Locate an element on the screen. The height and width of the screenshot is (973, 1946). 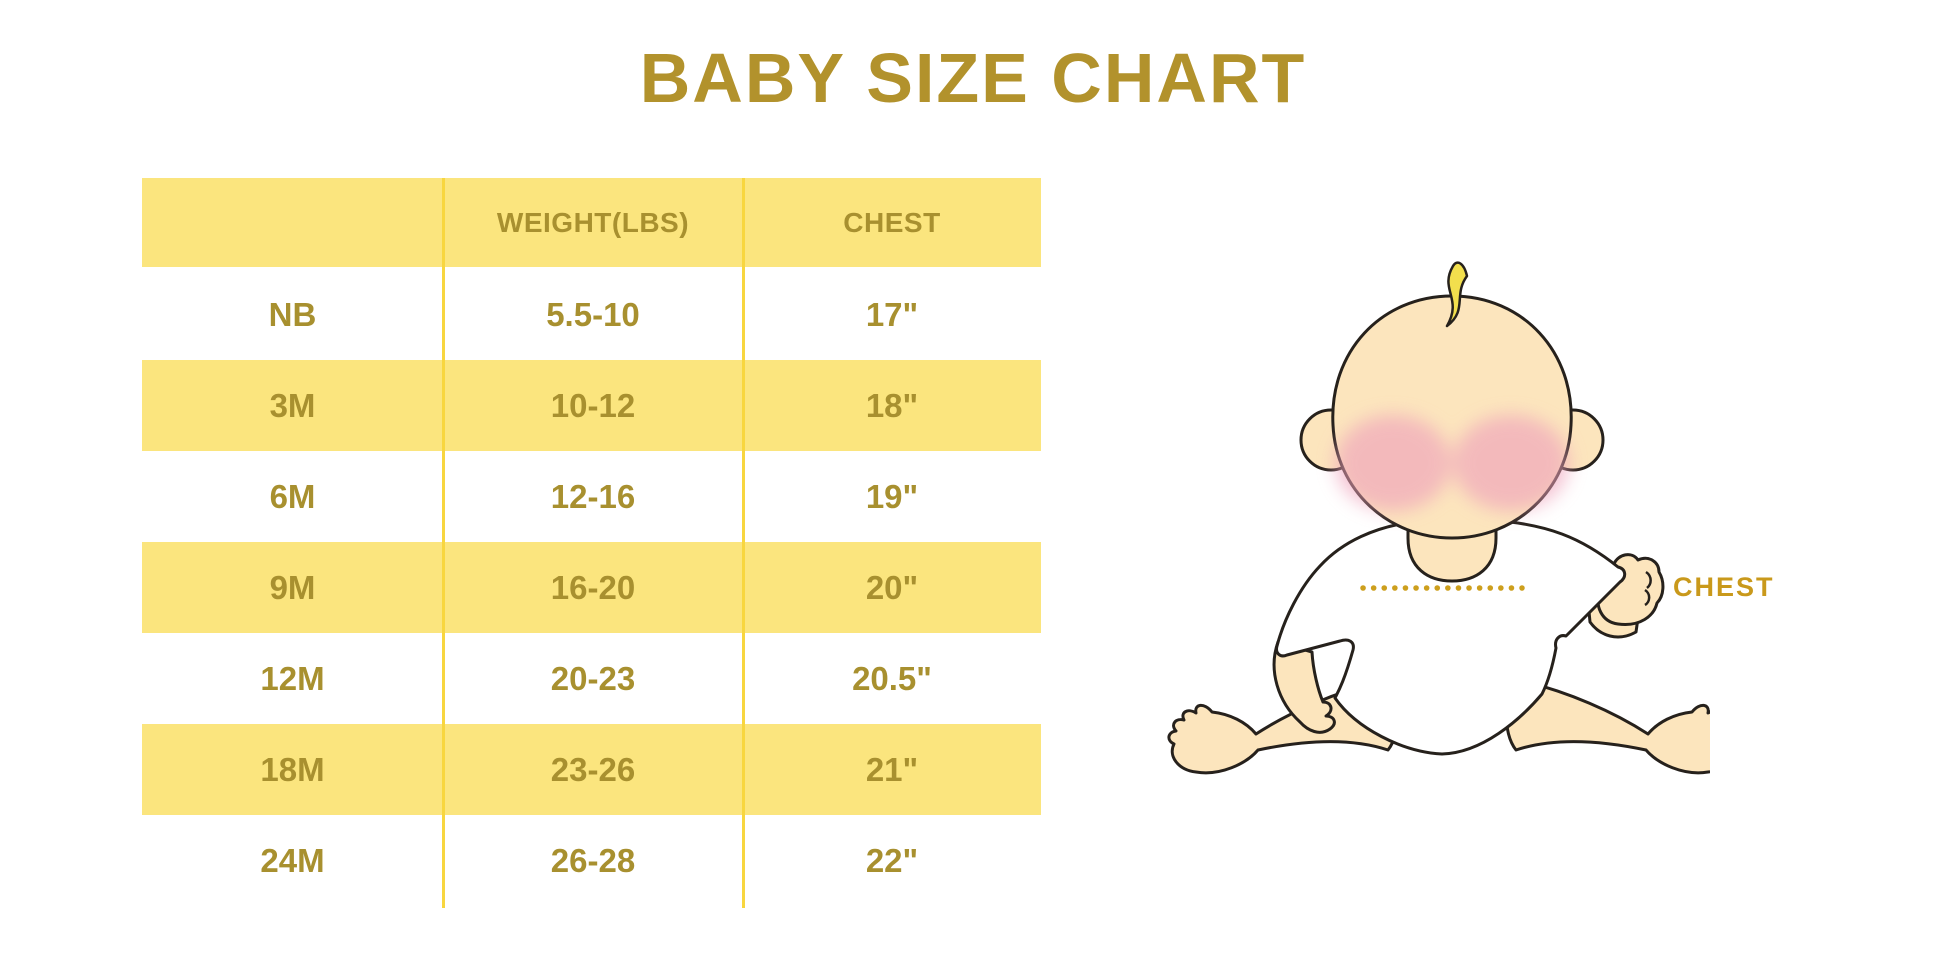
chest-cell: 19" is located at coordinates (892, 496).